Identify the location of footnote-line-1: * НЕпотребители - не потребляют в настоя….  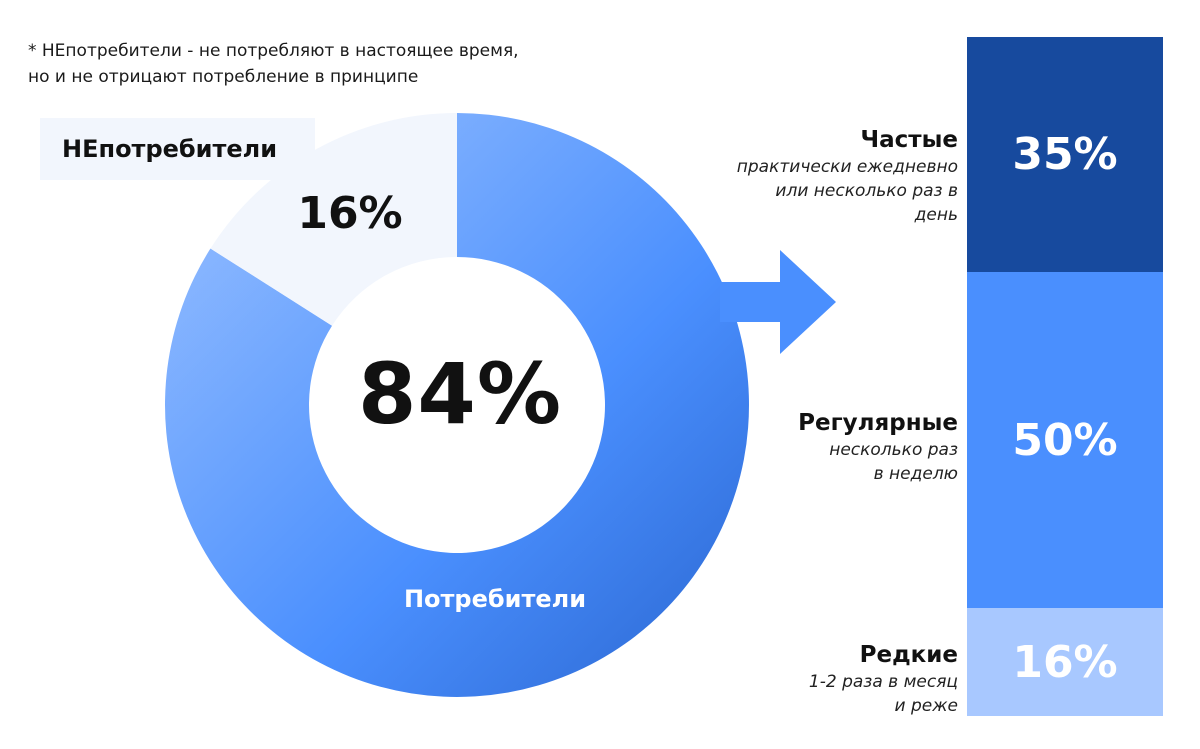
(273, 51).